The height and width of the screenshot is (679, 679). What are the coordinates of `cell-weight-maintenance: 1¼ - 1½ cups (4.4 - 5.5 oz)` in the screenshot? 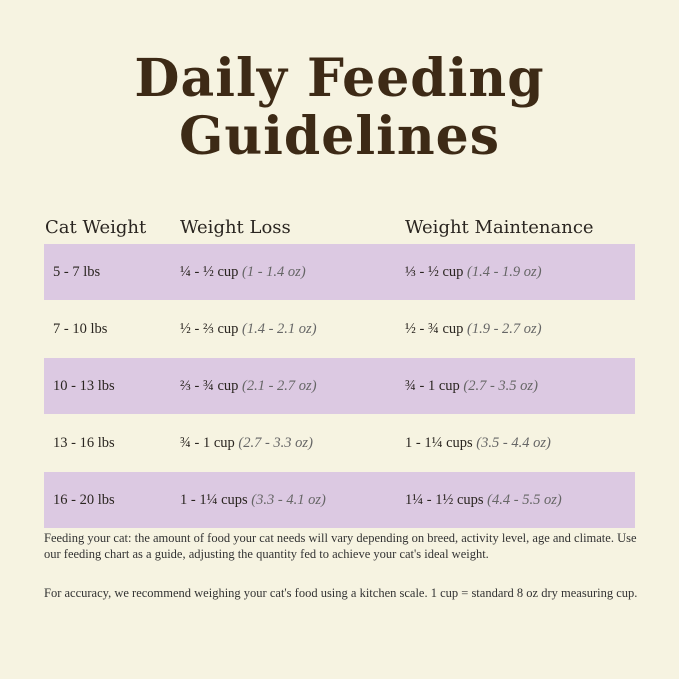 It's located at (483, 500).